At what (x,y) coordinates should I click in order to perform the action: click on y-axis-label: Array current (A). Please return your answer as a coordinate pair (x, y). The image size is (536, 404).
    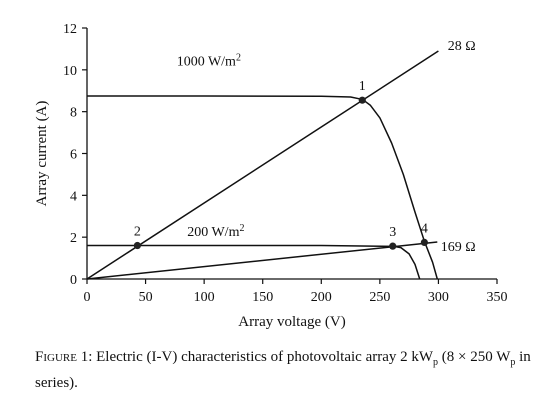
    Looking at the image, I should click on (42, 154).